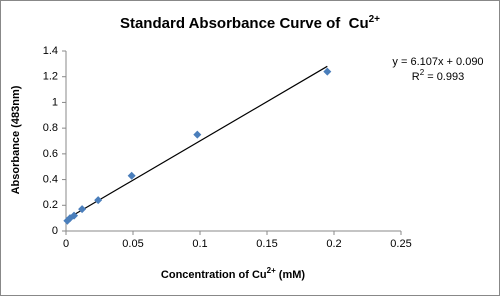 The width and height of the screenshot is (500, 296). Describe the element at coordinates (50, 51) in the screenshot. I see `y-tick-label: 1.4` at that location.